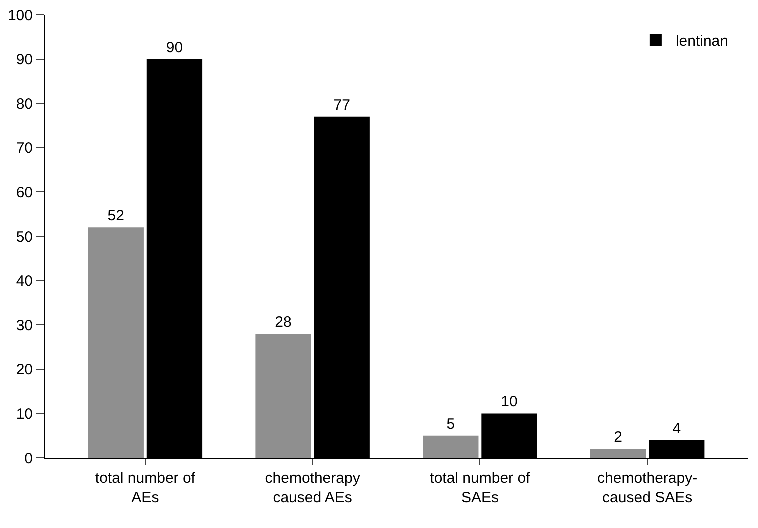 This screenshot has width=758, height=528. Describe the element at coordinates (648, 488) in the screenshot. I see `x-tick-label: chemotherapy- caused SAEs` at that location.